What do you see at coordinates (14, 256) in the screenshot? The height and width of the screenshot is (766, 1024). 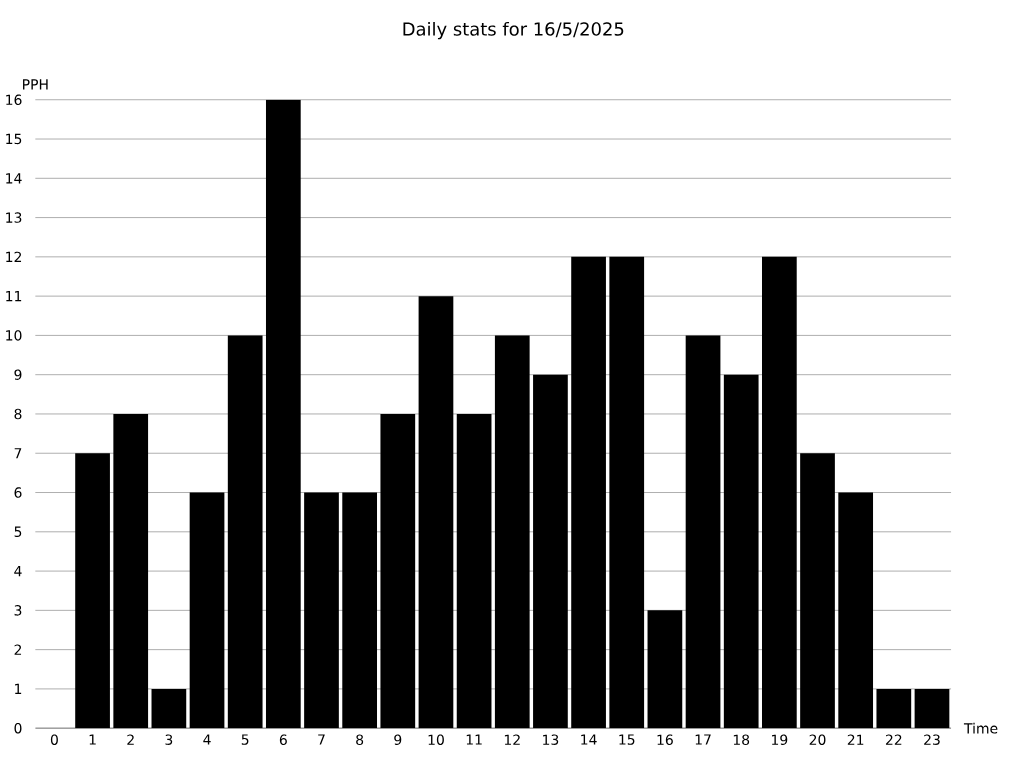 I see `y-tick-label: 12` at bounding box center [14, 256].